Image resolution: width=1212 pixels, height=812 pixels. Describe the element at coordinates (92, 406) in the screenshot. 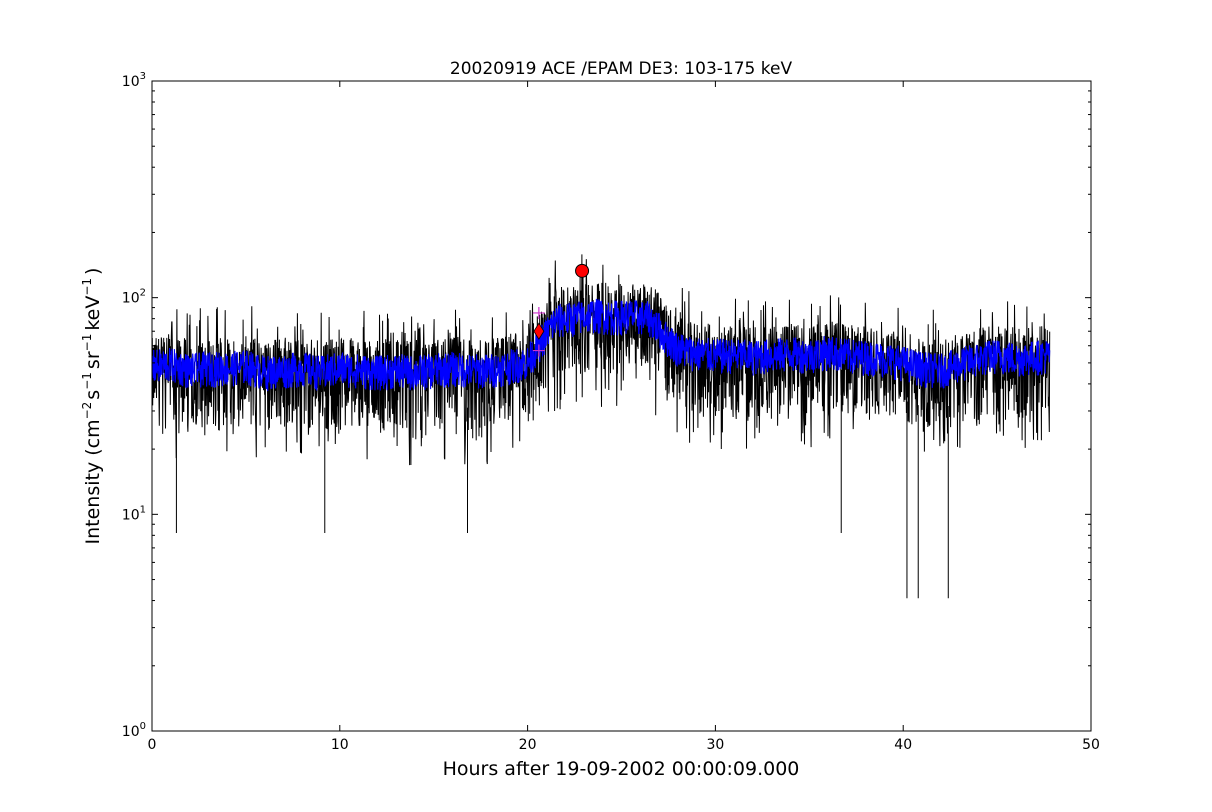

I see `y-axis-label: Intensity (cm−2s−1sr−1keV−1)` at that location.